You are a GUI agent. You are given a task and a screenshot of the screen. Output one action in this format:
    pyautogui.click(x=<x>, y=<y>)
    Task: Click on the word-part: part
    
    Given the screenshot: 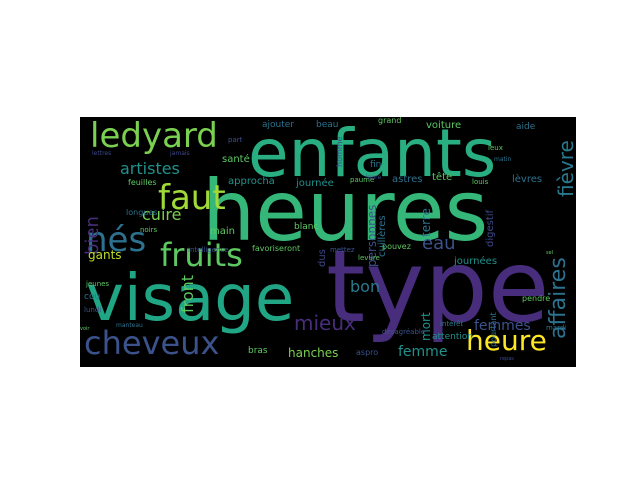 What is the action you would take?
    pyautogui.click(x=235, y=140)
    